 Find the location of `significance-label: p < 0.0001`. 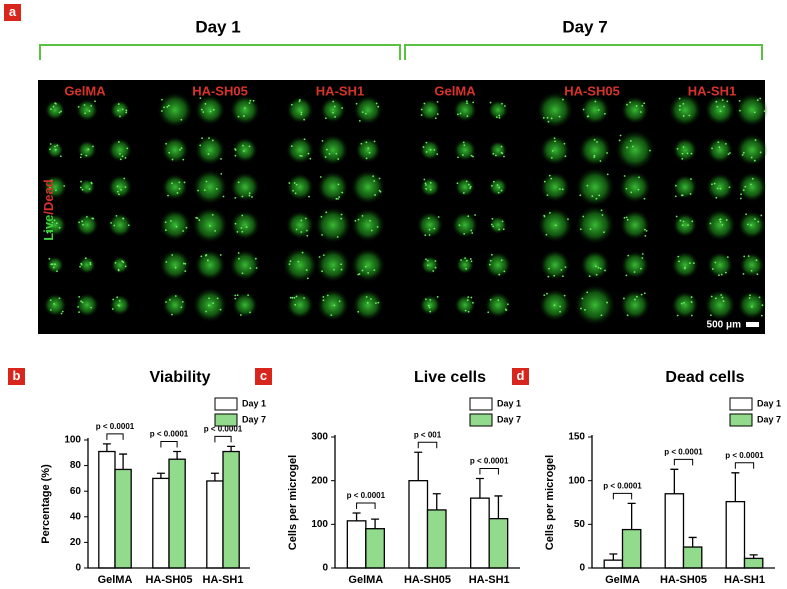

significance-label: p < 0.0001 is located at coordinates (489, 461).